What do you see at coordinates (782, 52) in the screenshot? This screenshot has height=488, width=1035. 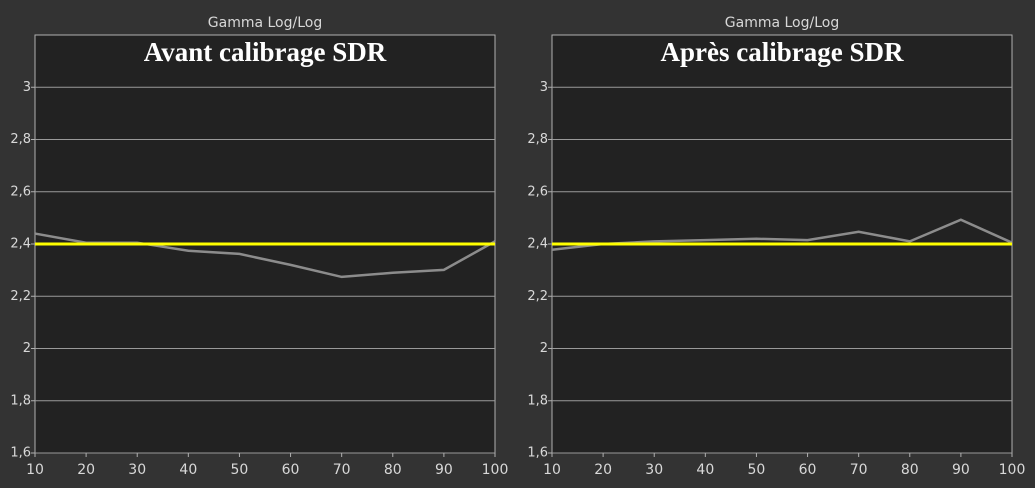 I see `chart-subtitle: Après calibrage SDR` at bounding box center [782, 52].